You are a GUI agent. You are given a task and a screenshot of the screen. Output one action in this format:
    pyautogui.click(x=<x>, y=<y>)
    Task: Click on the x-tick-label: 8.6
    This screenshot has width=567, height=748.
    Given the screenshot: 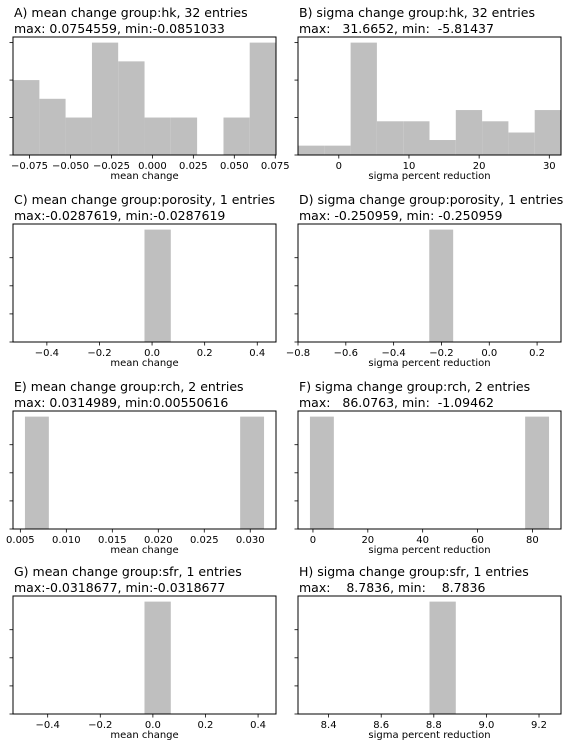 What is the action you would take?
    pyautogui.click(x=381, y=725)
    